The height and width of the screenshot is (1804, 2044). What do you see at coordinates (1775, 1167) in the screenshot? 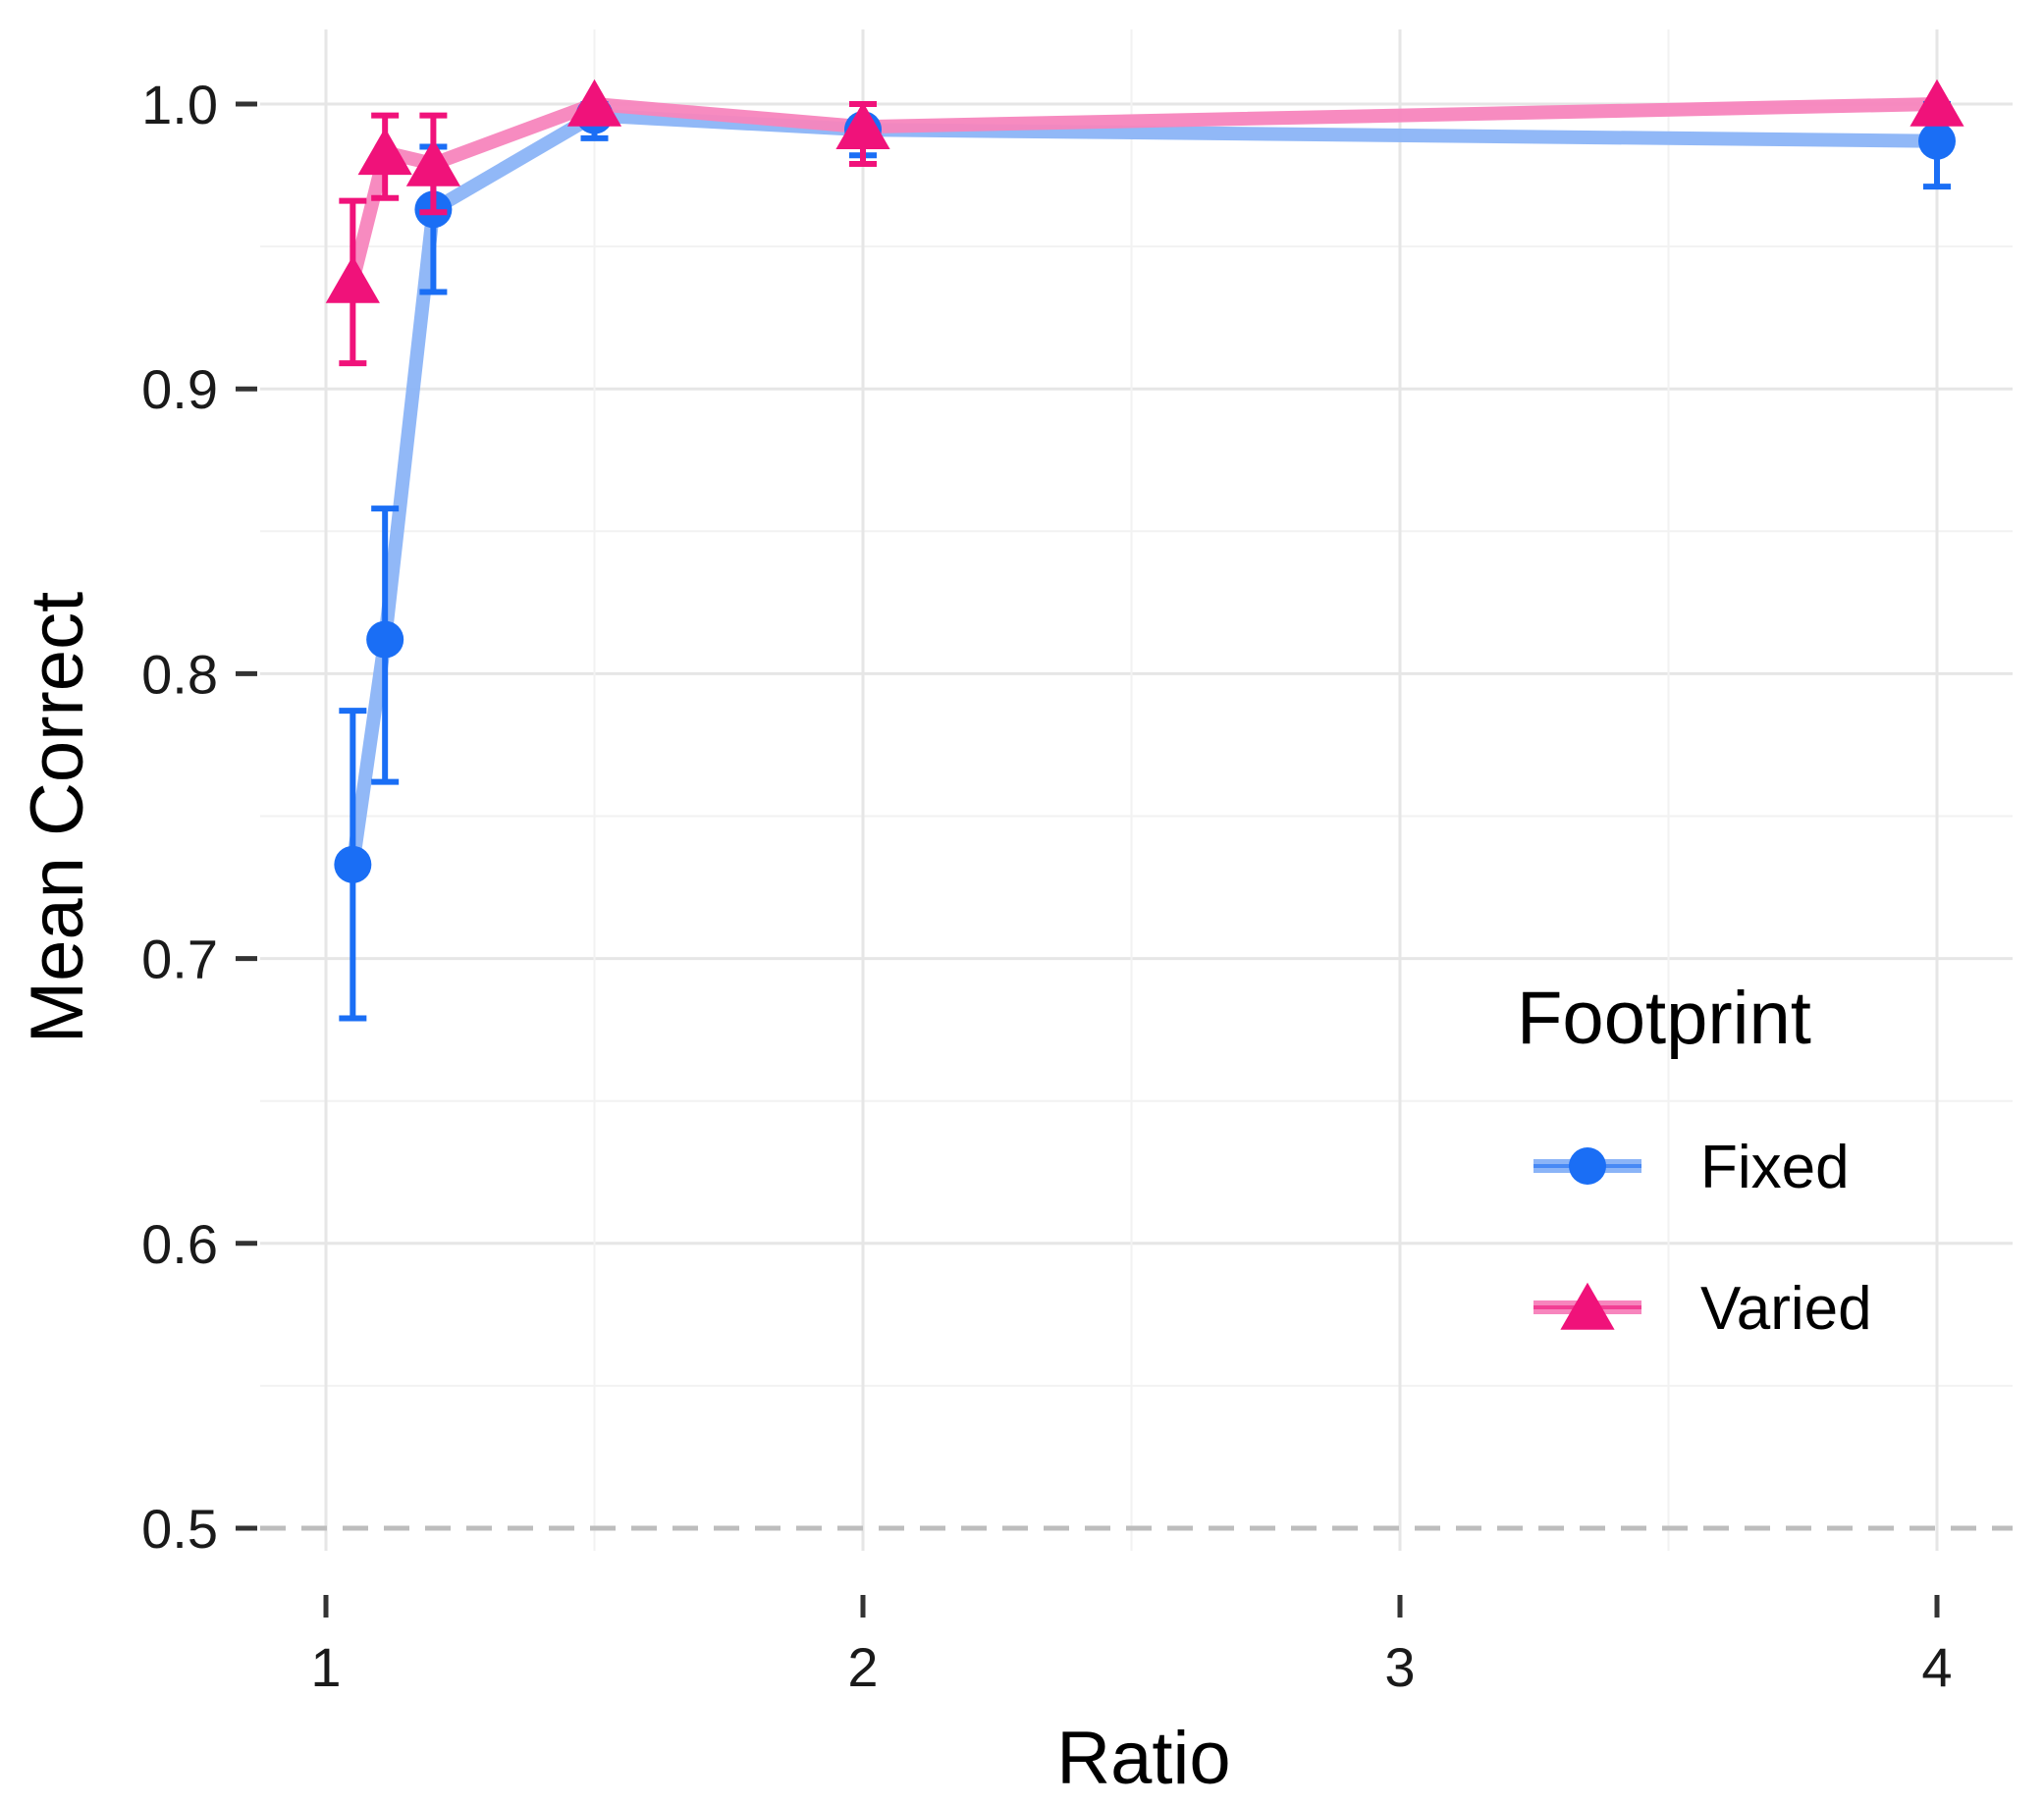
I see `legend-label: Fixed` at bounding box center [1775, 1167].